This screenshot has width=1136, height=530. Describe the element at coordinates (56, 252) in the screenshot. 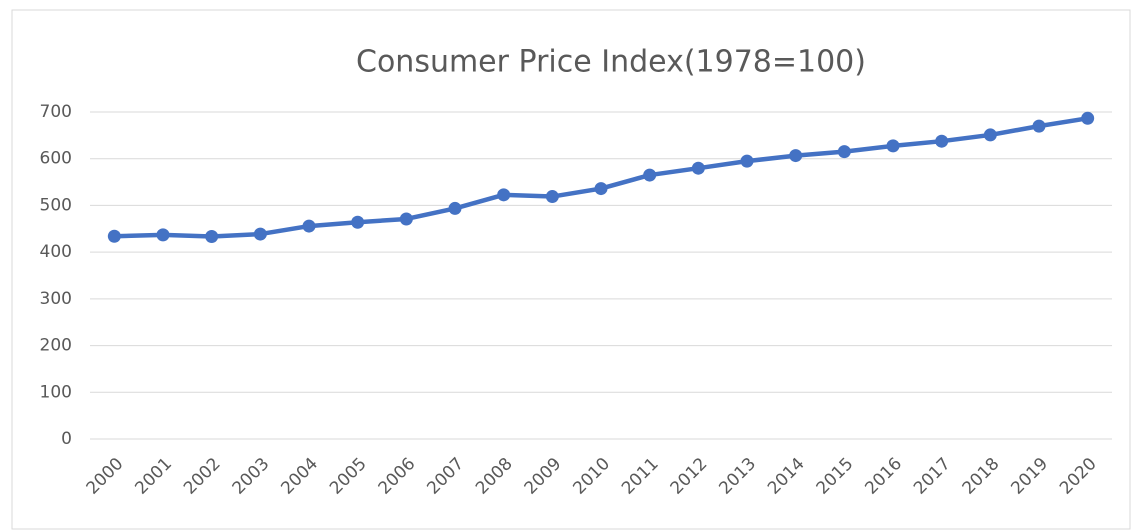

I see `y-tick-label: 400` at that location.